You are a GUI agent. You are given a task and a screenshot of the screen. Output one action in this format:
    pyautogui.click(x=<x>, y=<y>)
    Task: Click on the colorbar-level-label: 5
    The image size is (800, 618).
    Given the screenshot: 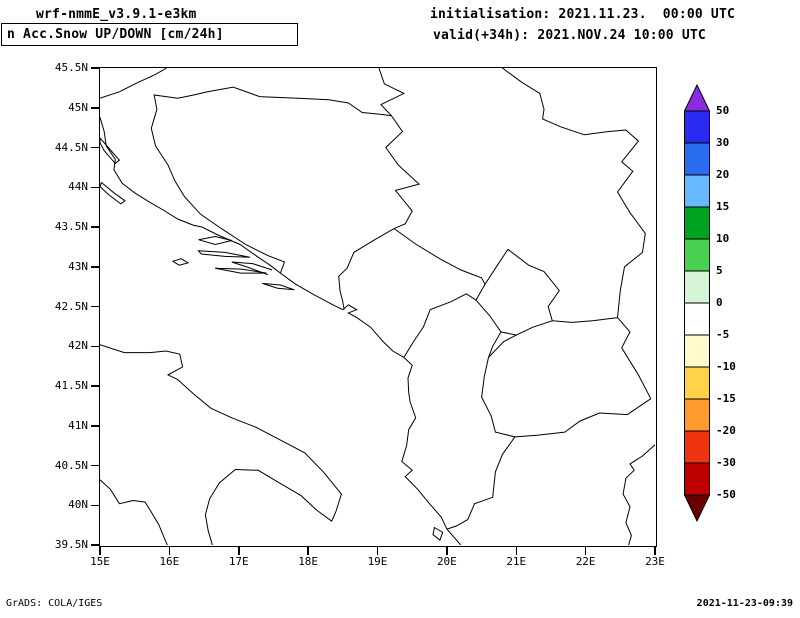 What is the action you would take?
    pyautogui.click(x=719, y=270)
    